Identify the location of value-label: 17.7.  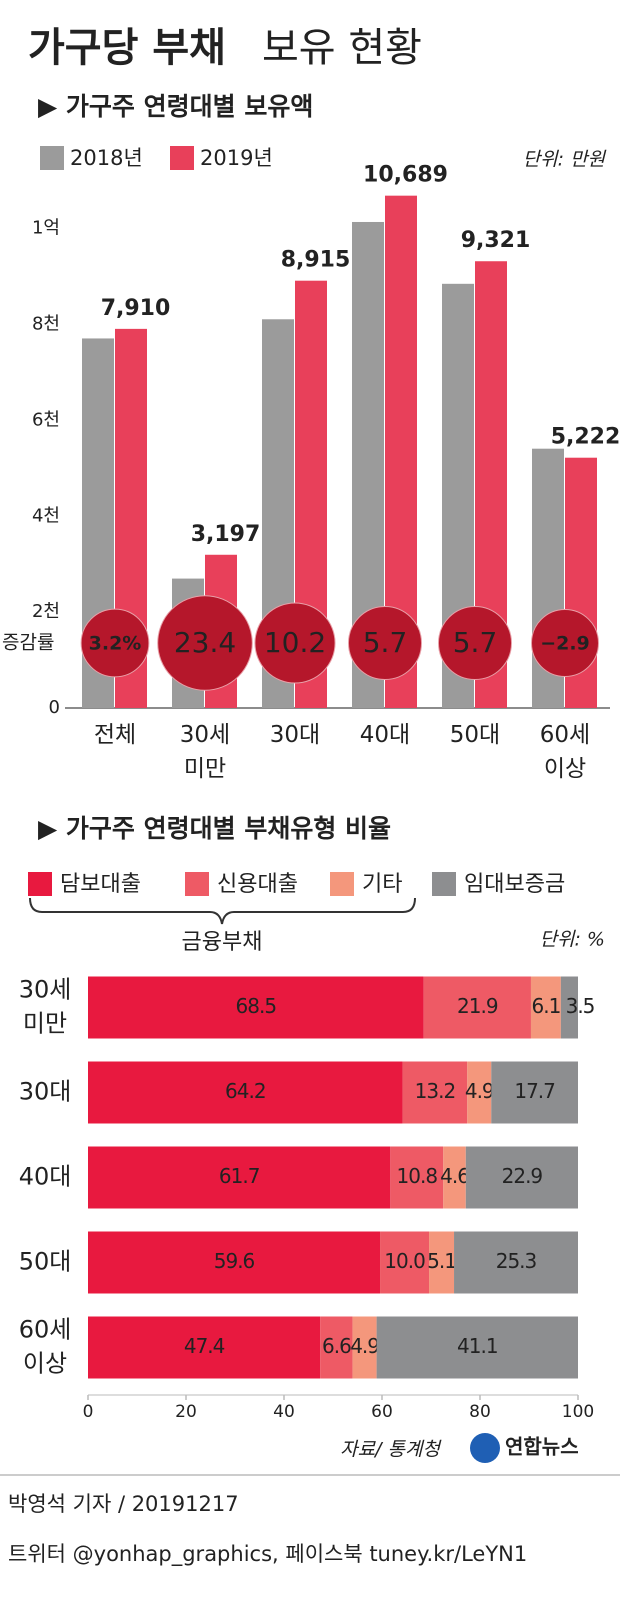
(534, 1091).